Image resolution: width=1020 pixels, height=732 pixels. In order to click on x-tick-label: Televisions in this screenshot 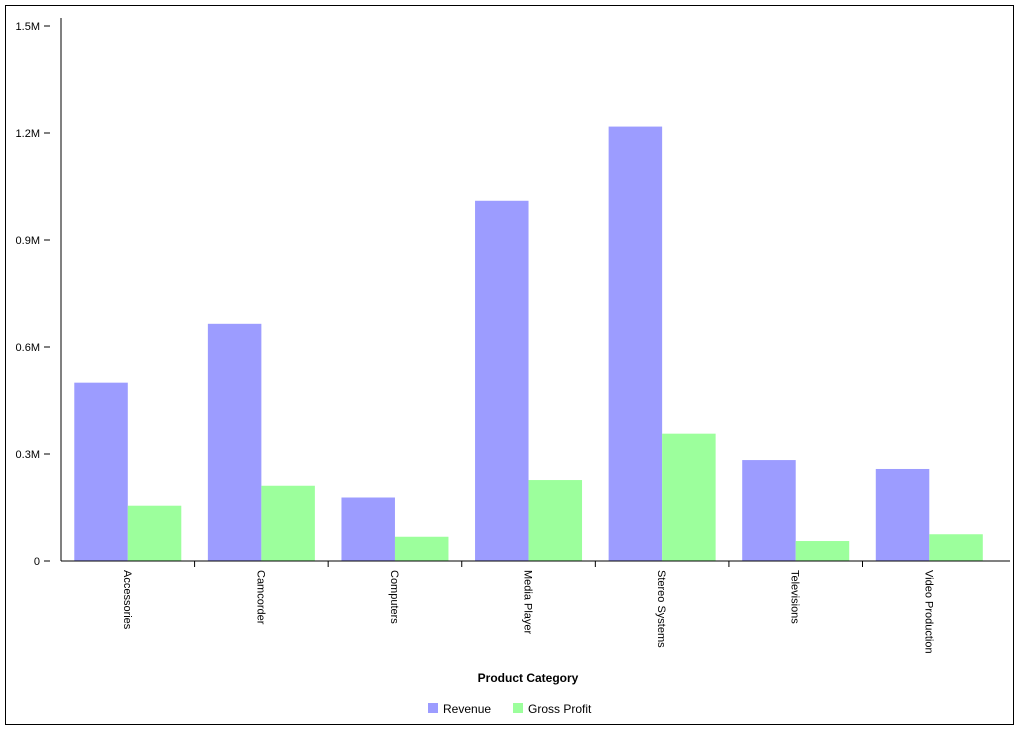, I will do `click(795, 597)`.